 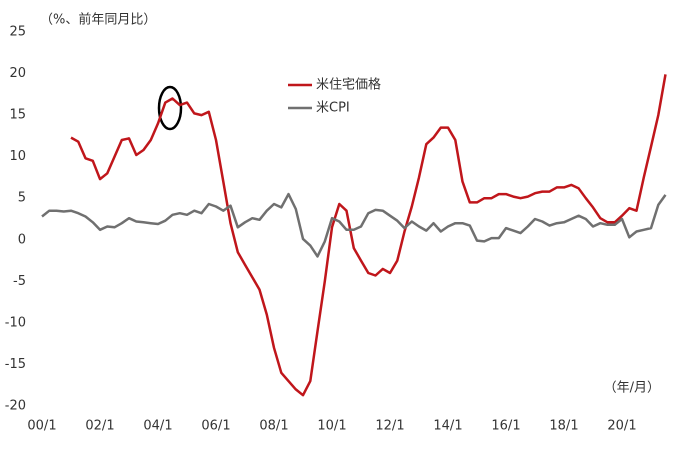 I want to click on legend-label: 米CPI, so click(x=333, y=108).